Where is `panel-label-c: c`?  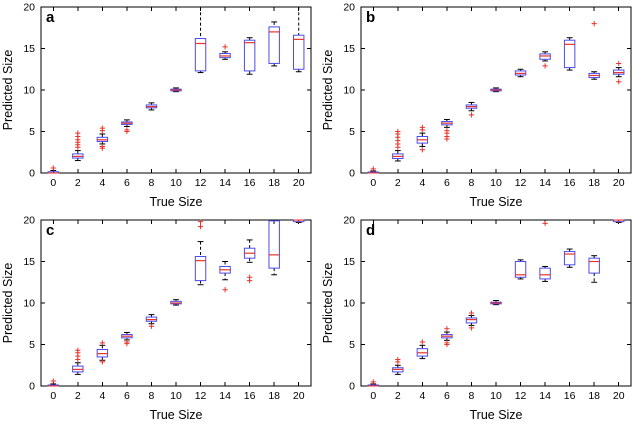 panel-label-c: c is located at coordinates (50, 230).